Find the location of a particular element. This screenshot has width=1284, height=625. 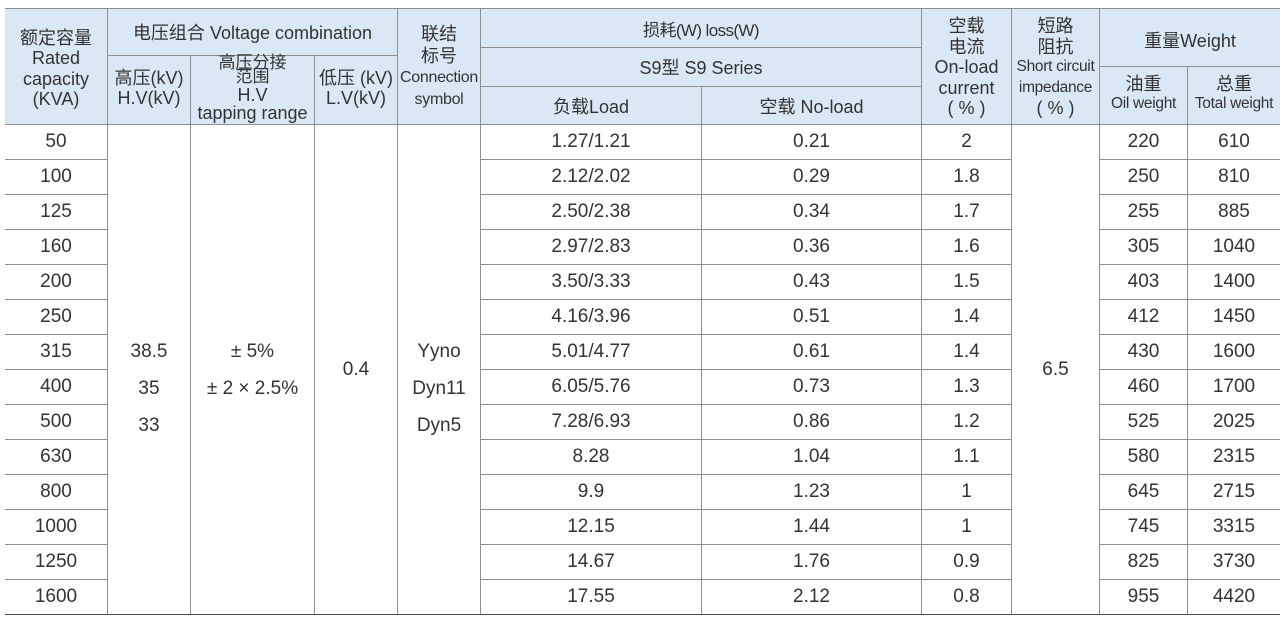

no-load-current-cell: 1.6 is located at coordinates (967, 247).